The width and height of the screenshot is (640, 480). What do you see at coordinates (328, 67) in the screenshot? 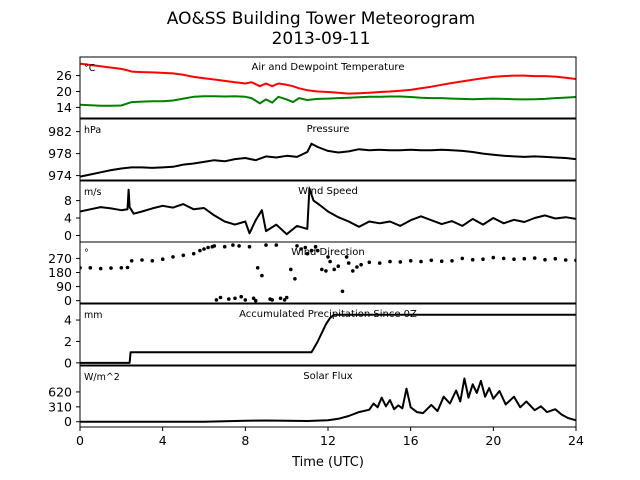
I see `panel-title: Air and Dewpoint Temperature` at bounding box center [328, 67].